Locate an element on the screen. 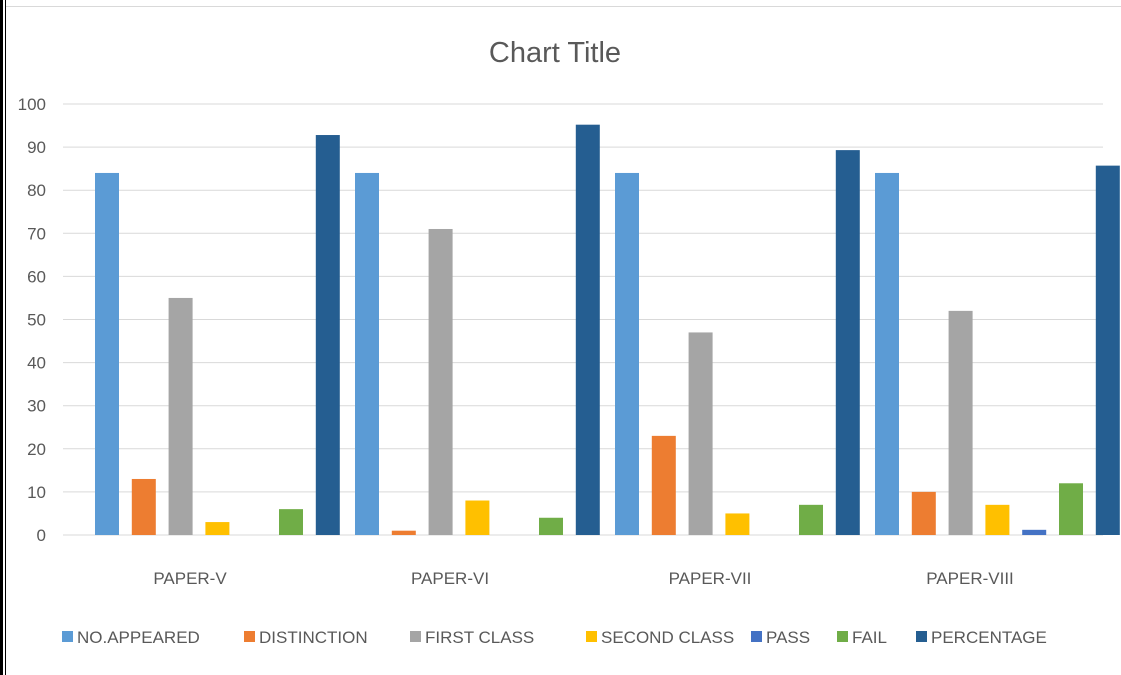 The image size is (1121, 675). legend-label: FAIL is located at coordinates (869, 637).